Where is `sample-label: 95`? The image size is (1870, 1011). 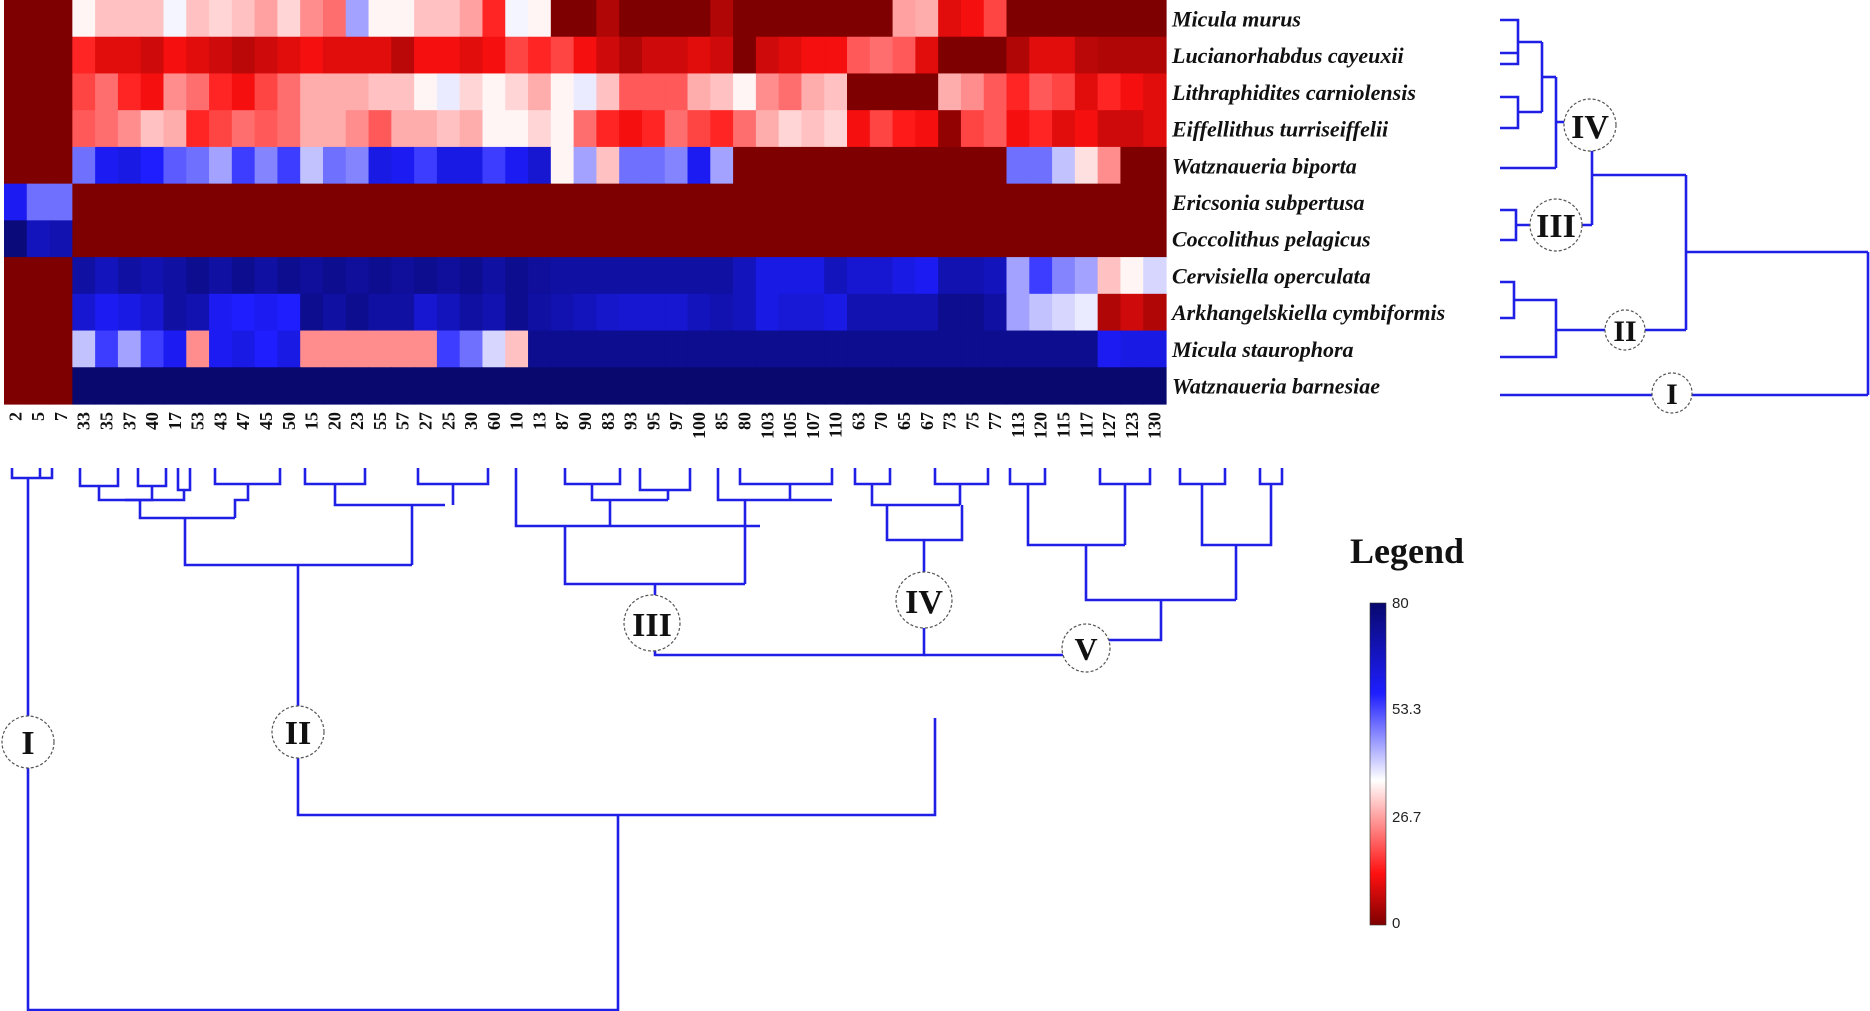
sample-label: 95 is located at coordinates (653, 421).